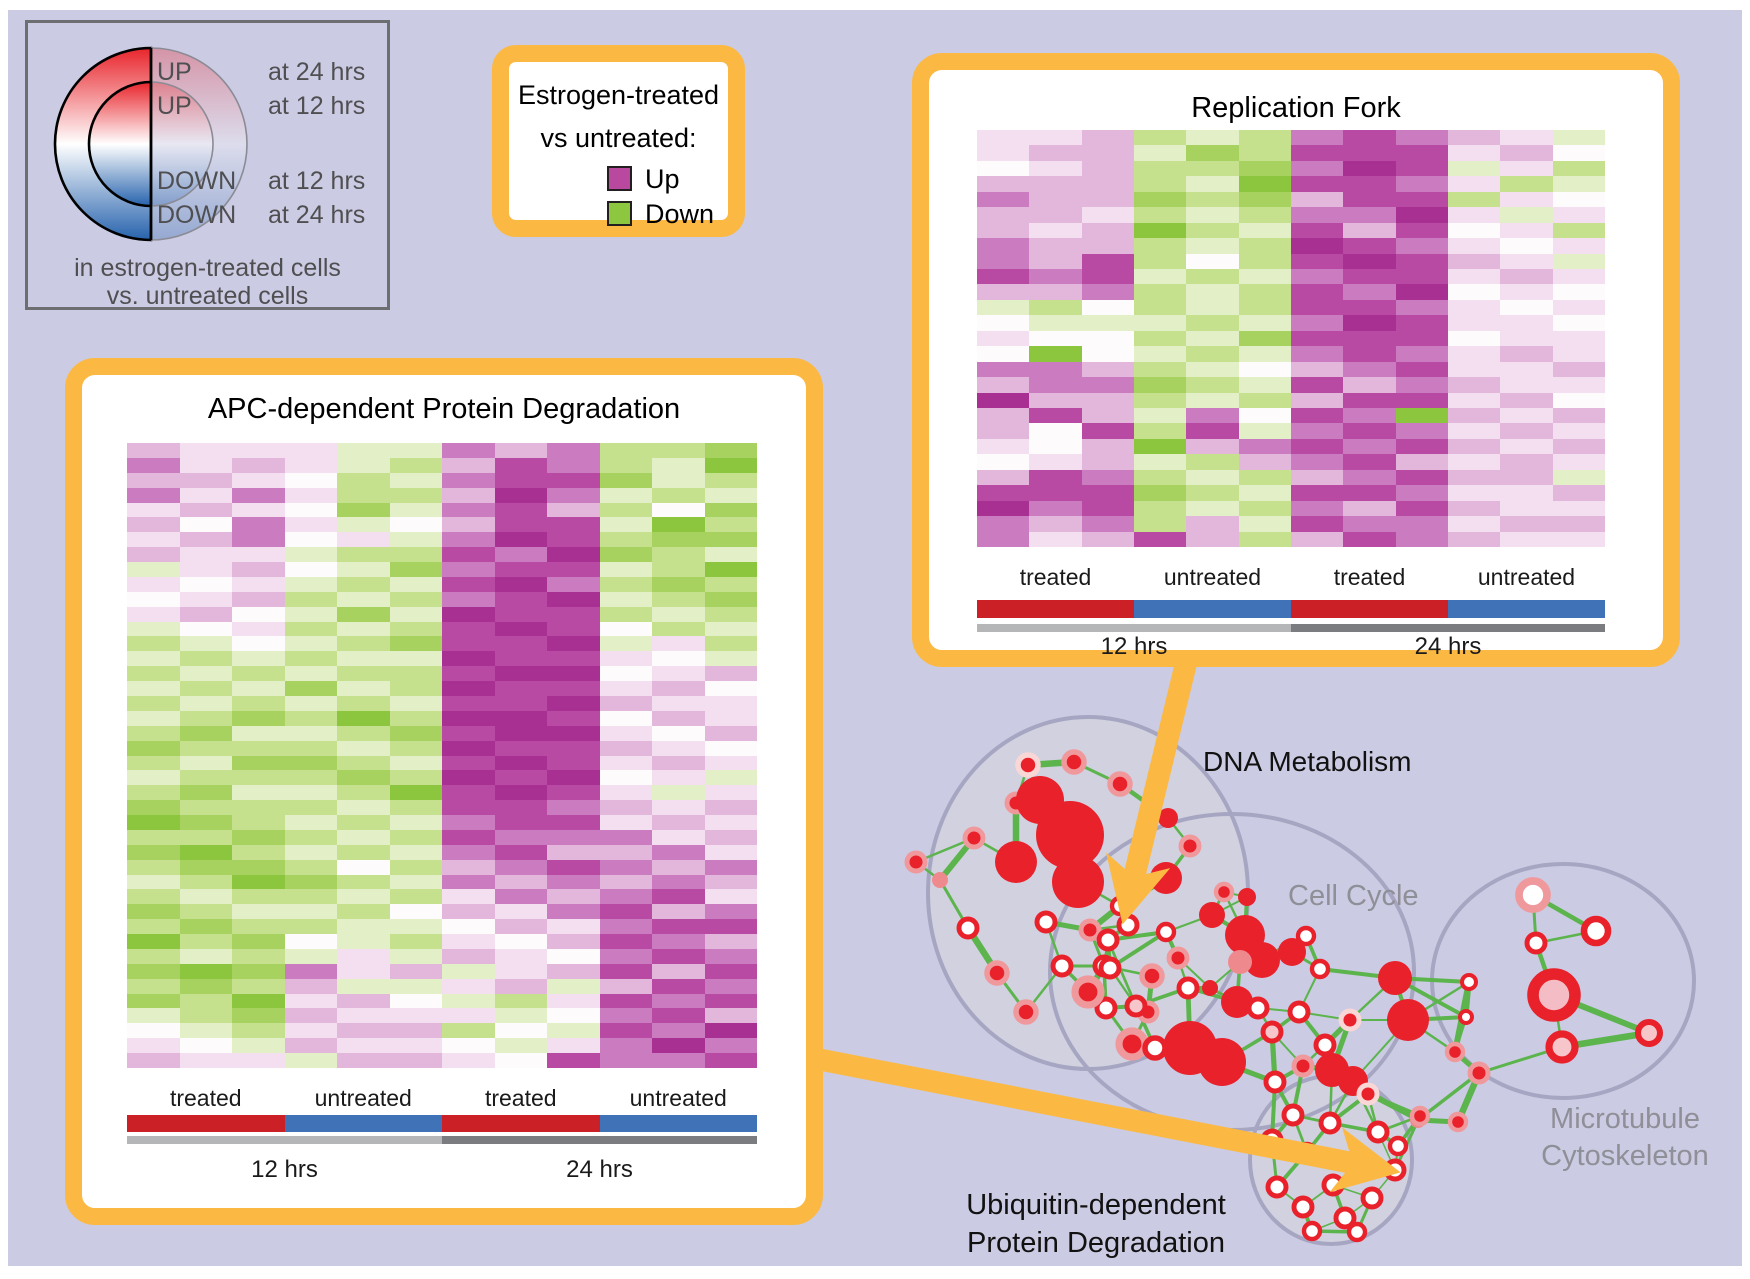 The height and width of the screenshot is (1279, 1750). I want to click on group-bar, so click(678, 1123).